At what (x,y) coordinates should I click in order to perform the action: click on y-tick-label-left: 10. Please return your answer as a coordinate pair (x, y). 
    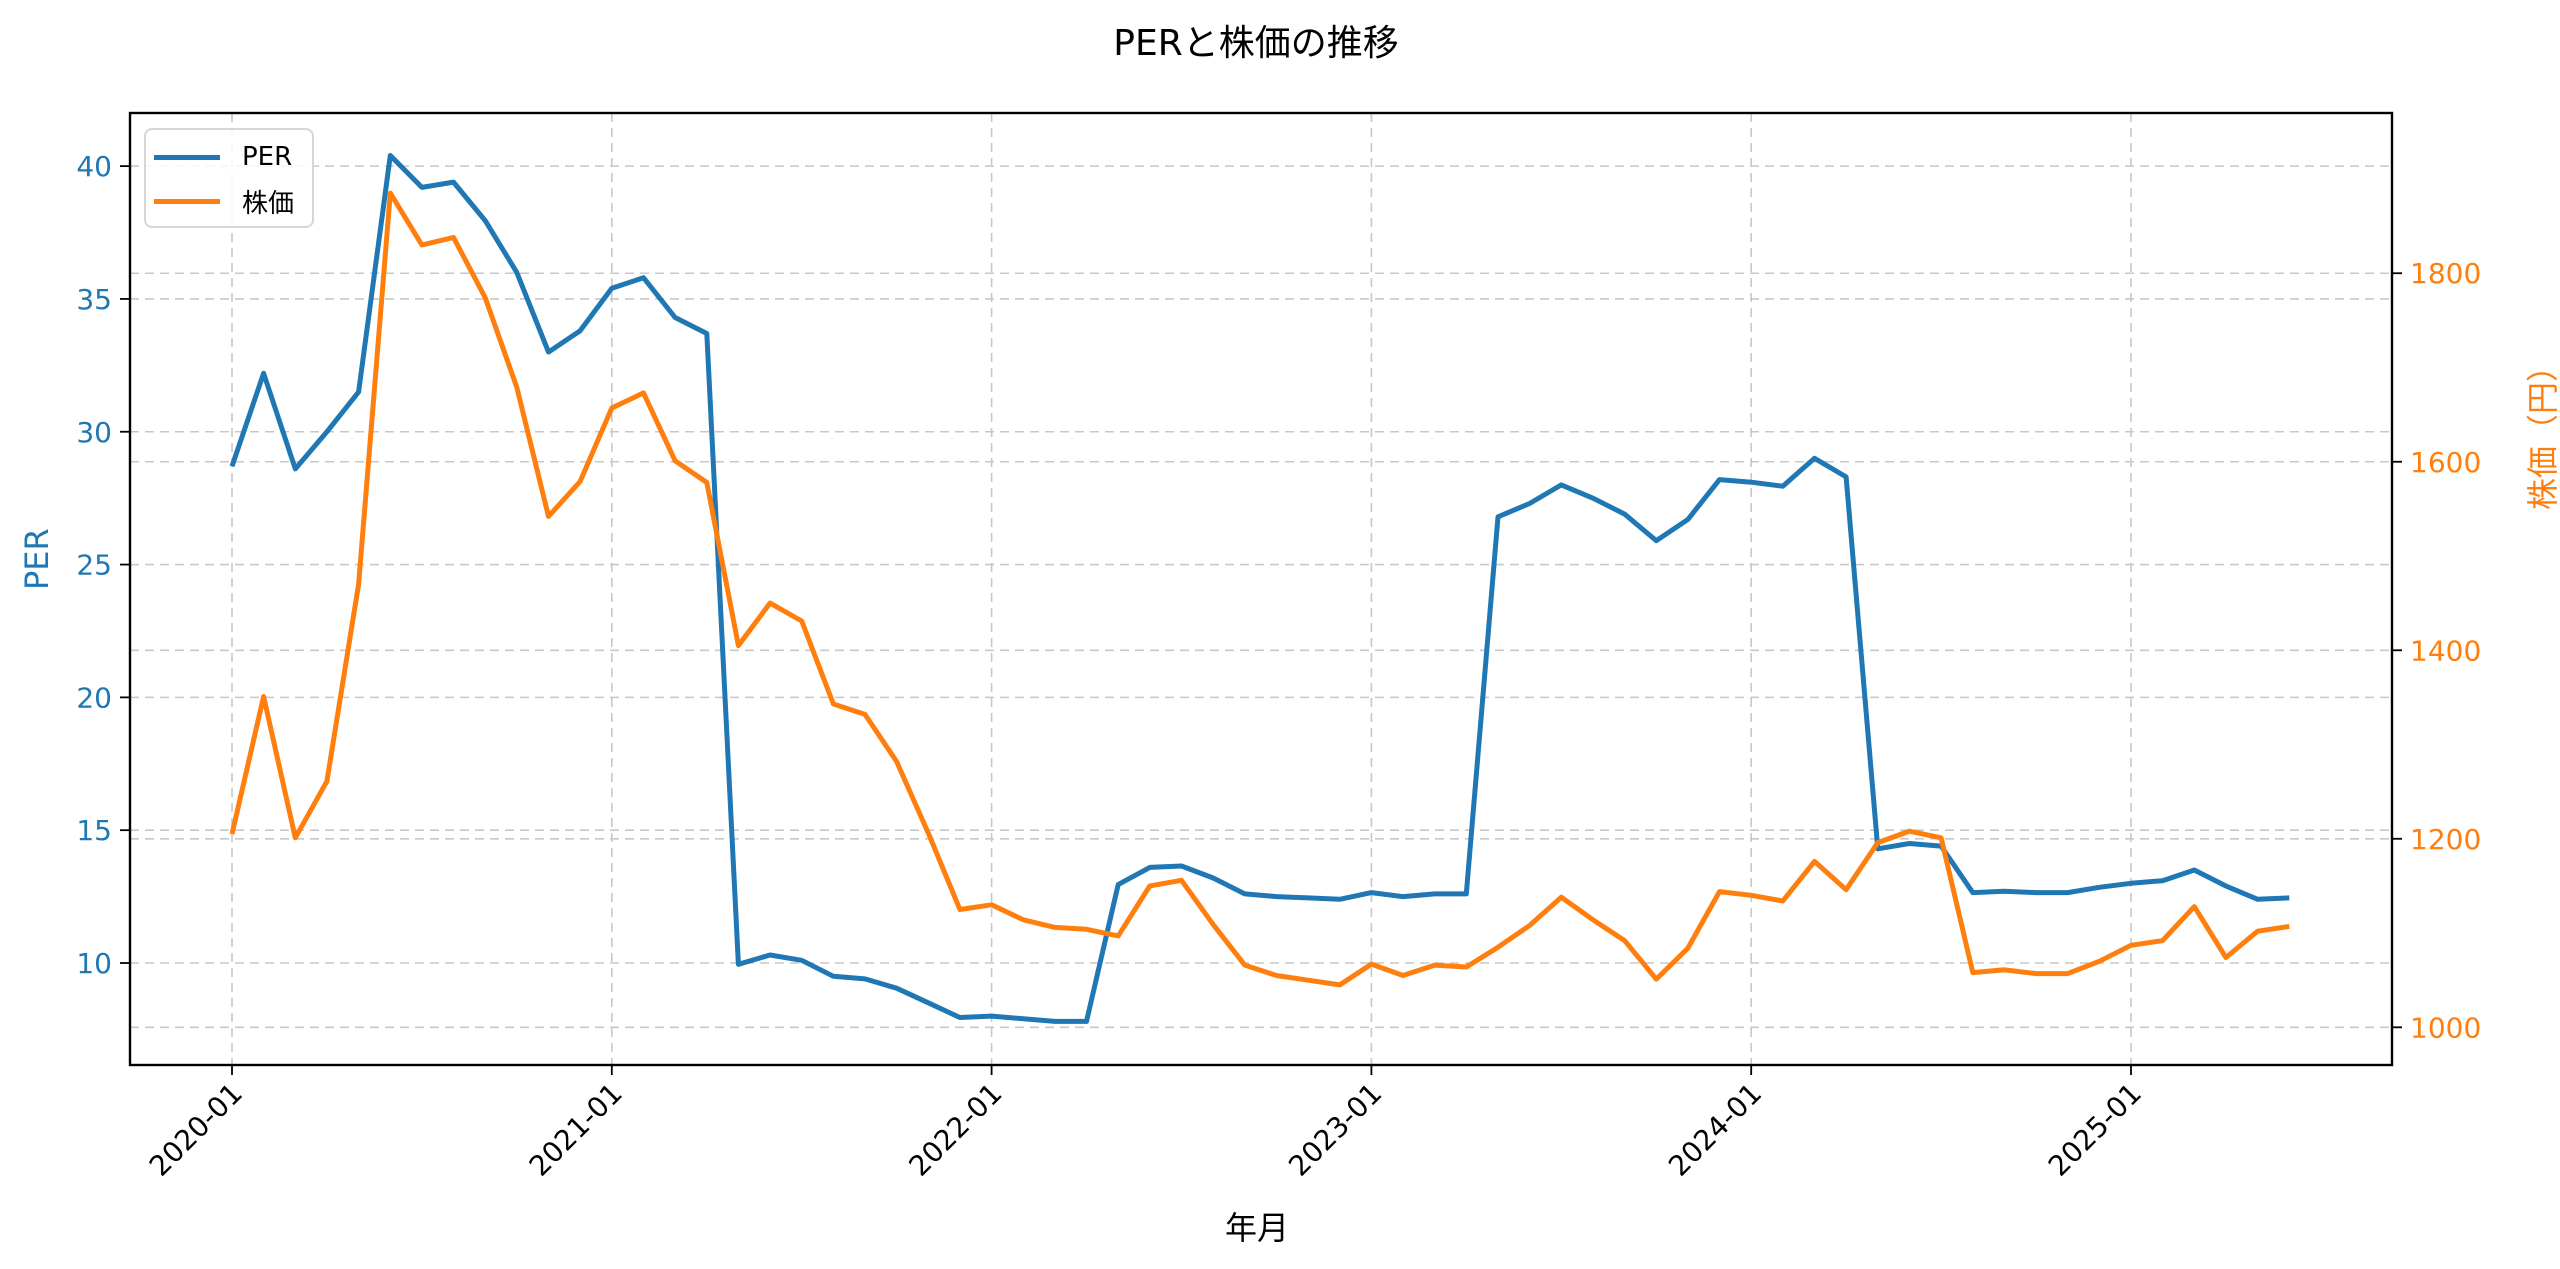
    Looking at the image, I should click on (94, 963).